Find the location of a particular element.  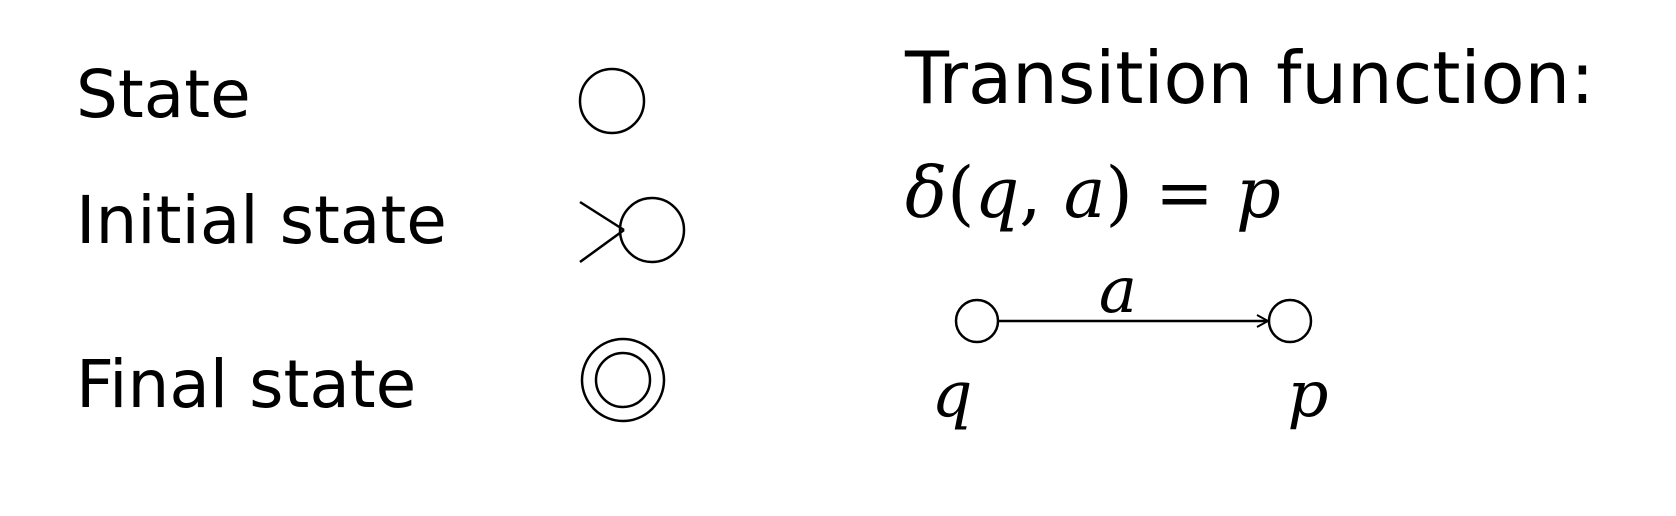

initial-state-symbol is located at coordinates (632, 230).